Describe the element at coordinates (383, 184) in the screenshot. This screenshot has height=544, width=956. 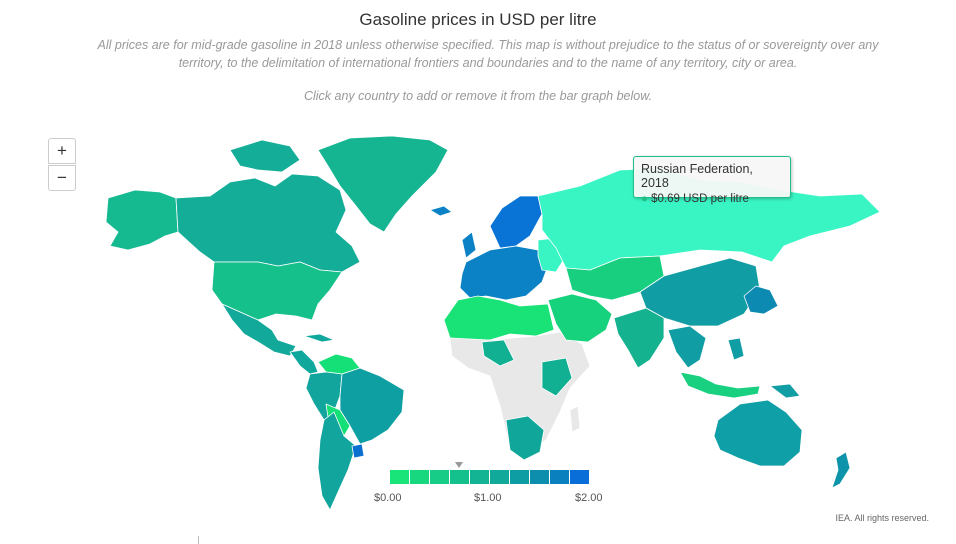
I see `country-greenland` at that location.